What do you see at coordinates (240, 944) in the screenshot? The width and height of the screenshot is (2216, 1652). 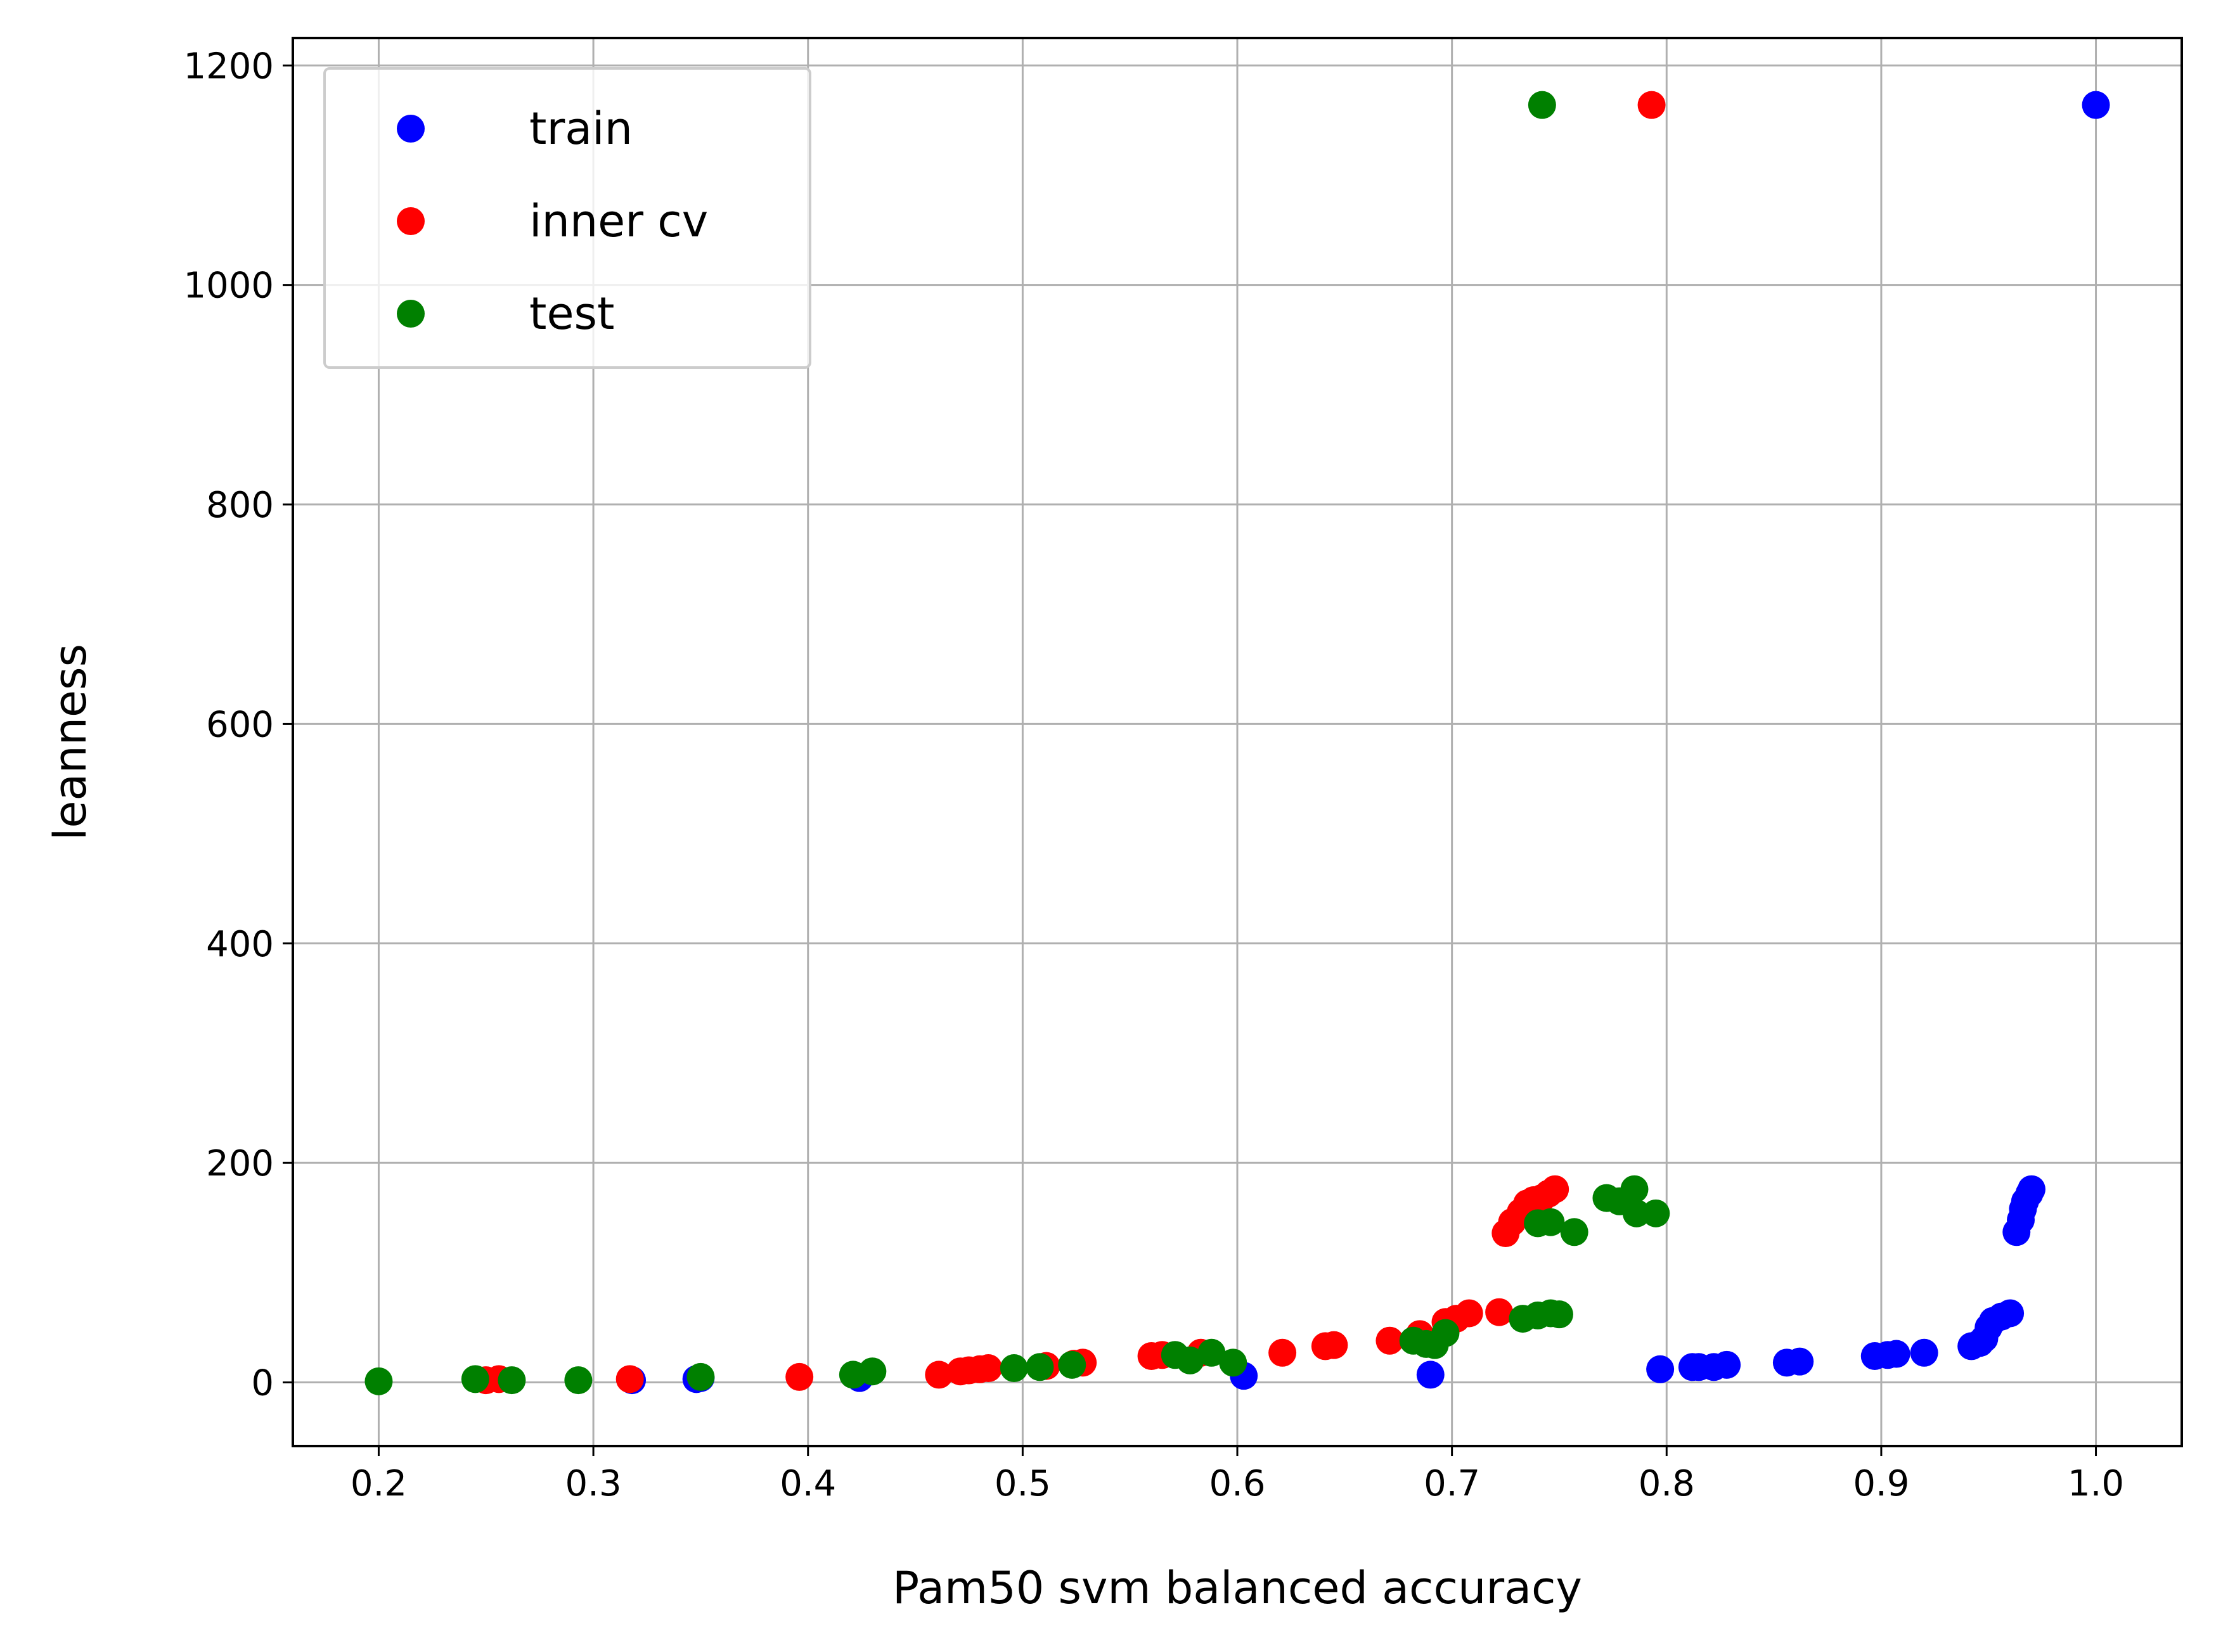 I see `y-tick-label: 400` at bounding box center [240, 944].